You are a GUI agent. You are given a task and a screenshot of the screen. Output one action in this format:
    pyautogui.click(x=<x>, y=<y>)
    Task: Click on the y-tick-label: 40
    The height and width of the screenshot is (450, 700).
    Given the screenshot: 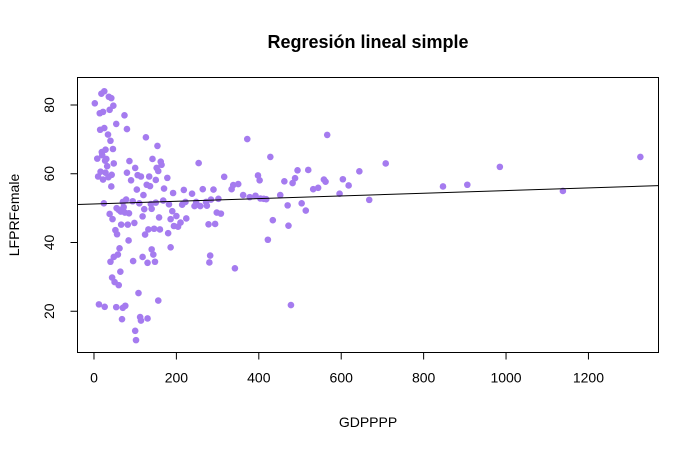 What is the action you would take?
    pyautogui.click(x=49, y=243)
    